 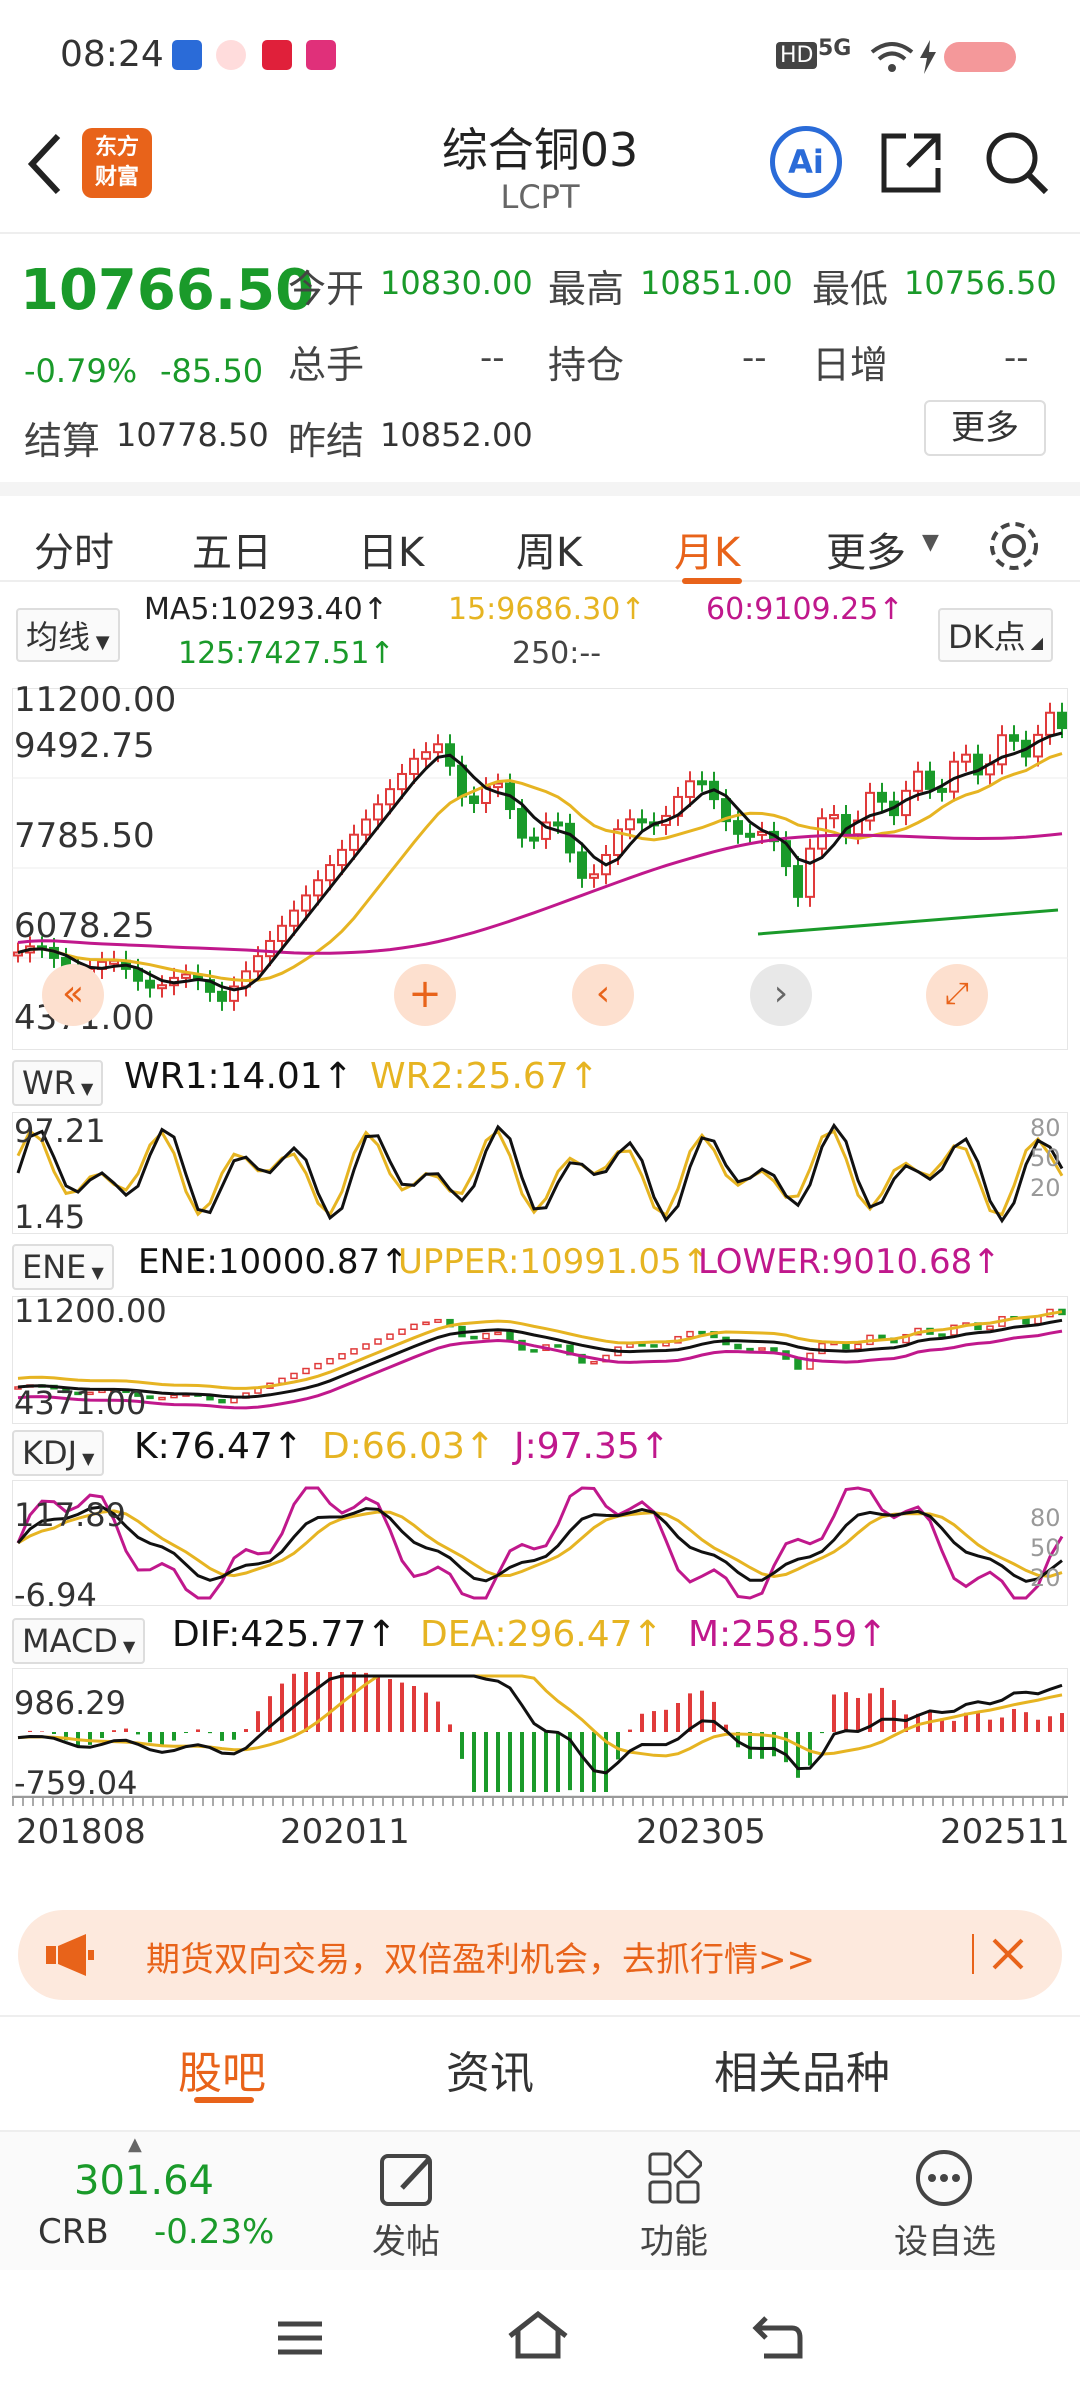 What do you see at coordinates (68, 635) in the screenshot?
I see `ma-select: 均线 ▼` at bounding box center [68, 635].